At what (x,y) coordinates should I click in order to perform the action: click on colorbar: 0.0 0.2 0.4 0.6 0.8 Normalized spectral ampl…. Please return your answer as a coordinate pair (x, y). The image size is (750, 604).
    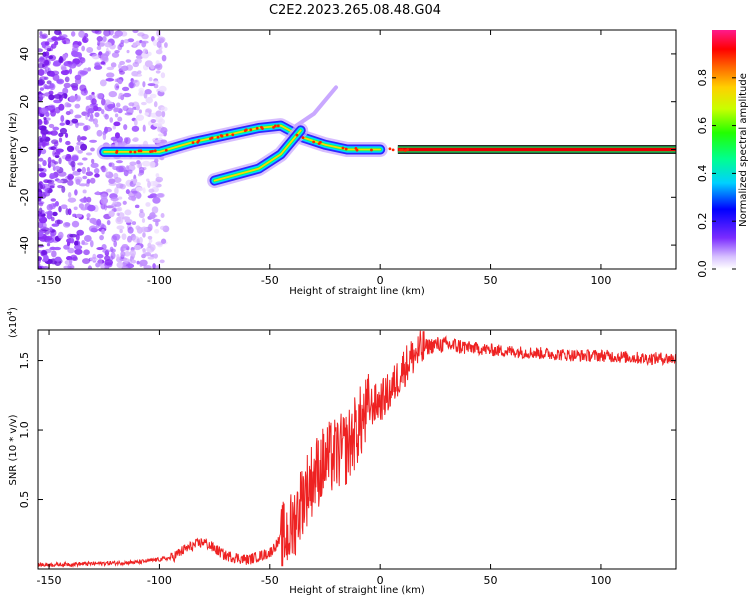
    Looking at the image, I should click on (722, 154).